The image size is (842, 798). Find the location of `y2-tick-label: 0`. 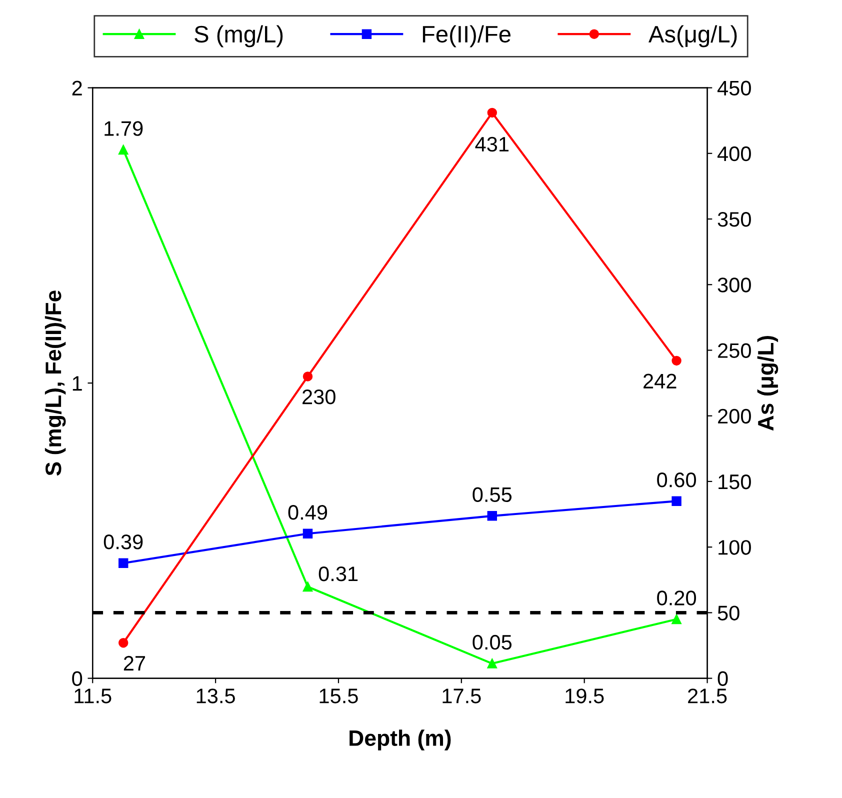

y2-tick-label: 0 is located at coordinates (723, 678).